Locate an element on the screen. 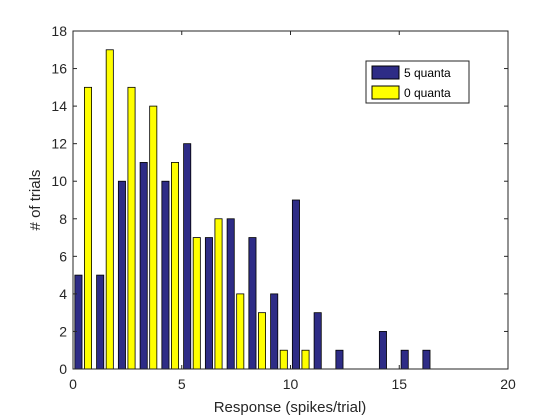  legend-swatch-5-quanta is located at coordinates (385, 72).